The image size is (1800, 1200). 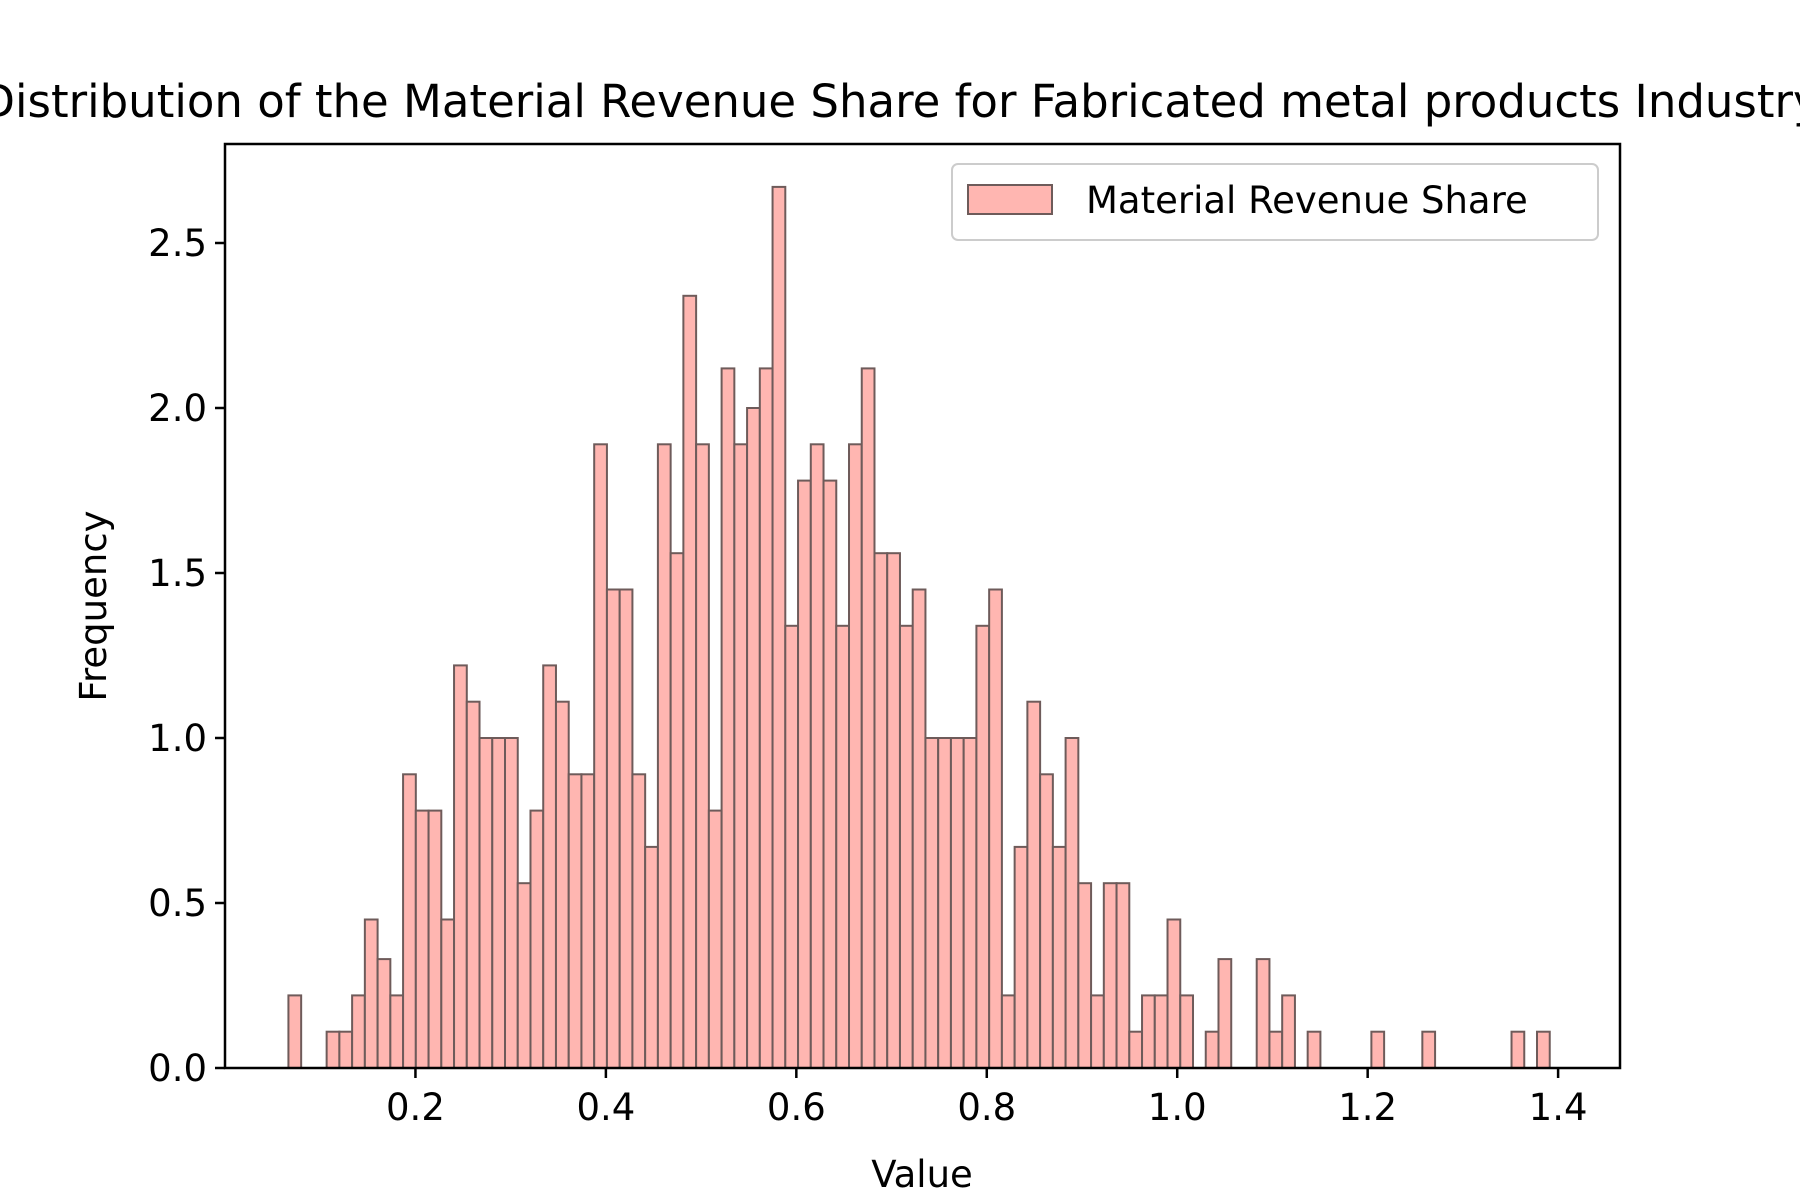 What do you see at coordinates (177, 738) in the screenshot?
I see `y-tick-label: 1.0` at bounding box center [177, 738].